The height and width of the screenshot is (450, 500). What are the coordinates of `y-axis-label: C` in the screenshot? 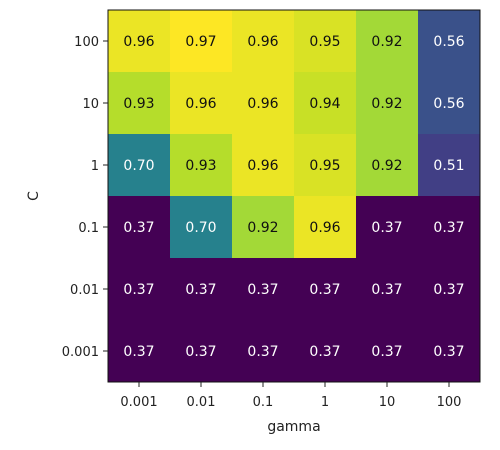 It's located at (34, 196).